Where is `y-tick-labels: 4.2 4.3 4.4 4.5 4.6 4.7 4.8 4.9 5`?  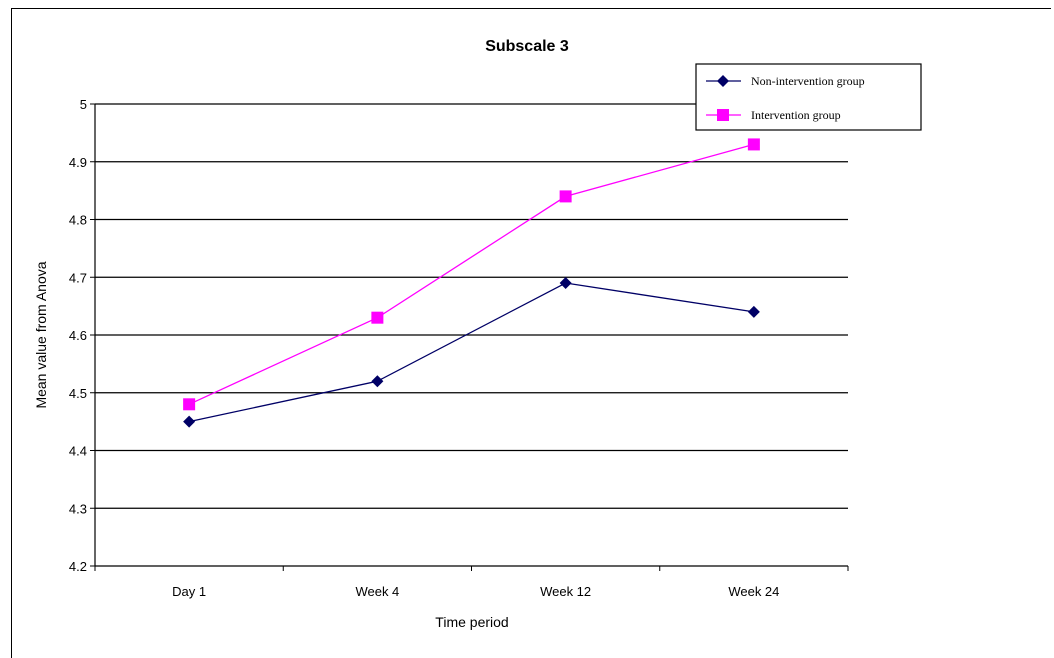
y-tick-labels: 4.2 4.3 4.4 4.5 4.6 4.7 4.8 4.9 5 is located at coordinates (78, 335).